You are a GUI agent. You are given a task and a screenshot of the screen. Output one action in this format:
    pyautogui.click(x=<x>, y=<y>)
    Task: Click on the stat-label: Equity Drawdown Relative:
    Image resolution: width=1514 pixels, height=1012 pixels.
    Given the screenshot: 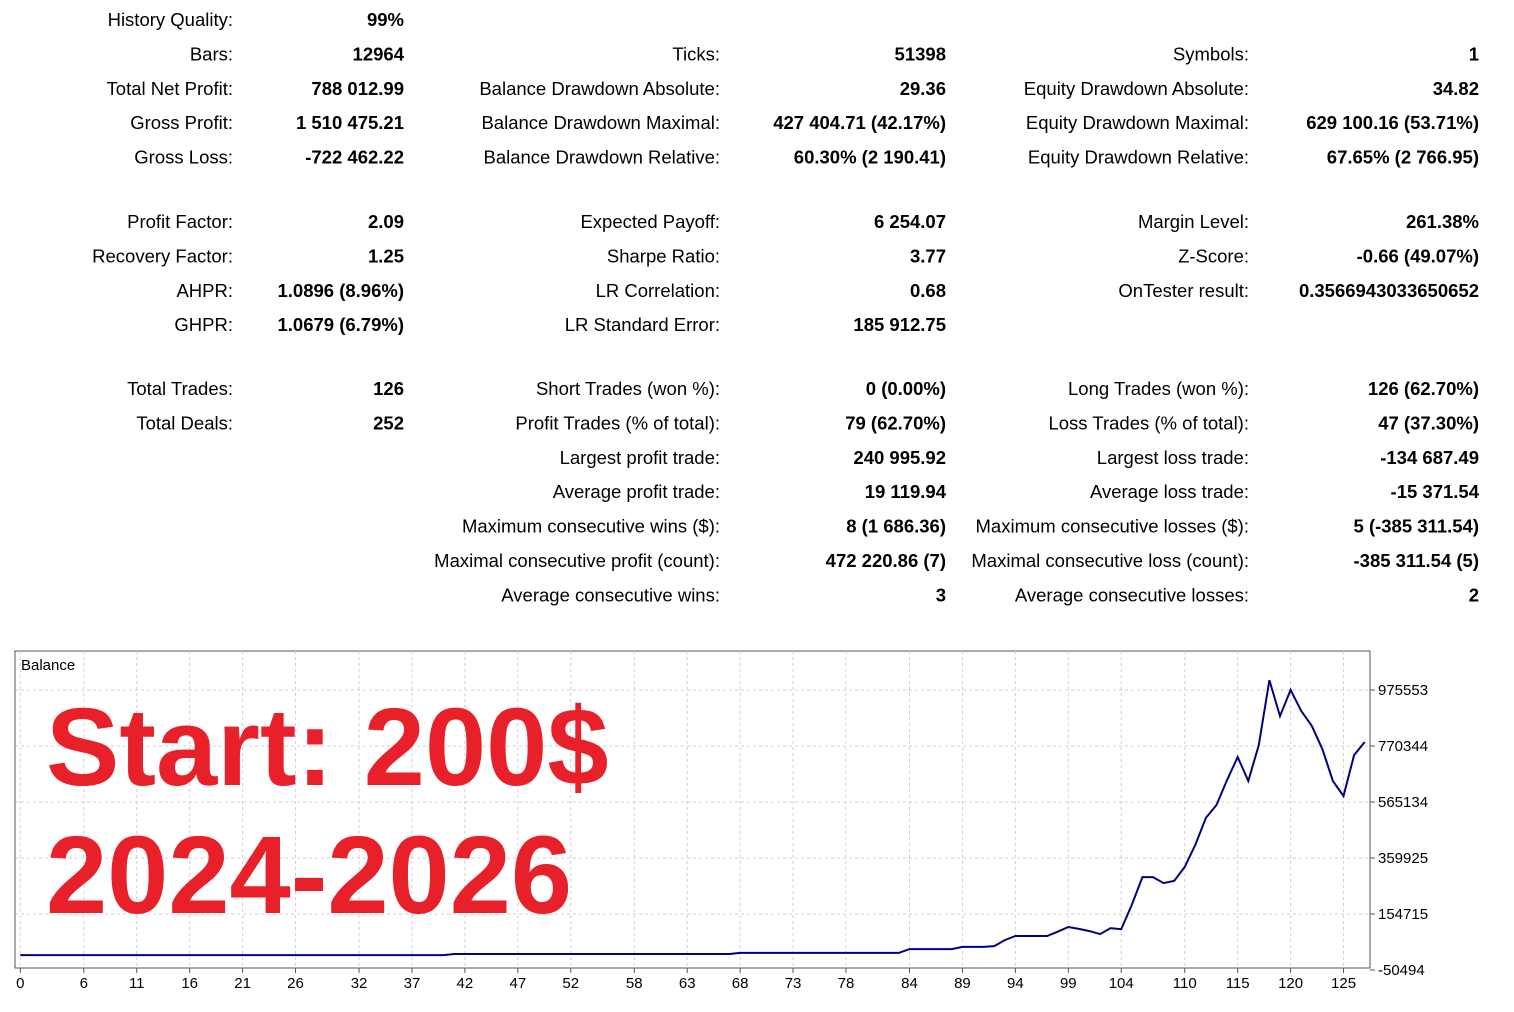 What is the action you would take?
    pyautogui.click(x=1138, y=157)
    